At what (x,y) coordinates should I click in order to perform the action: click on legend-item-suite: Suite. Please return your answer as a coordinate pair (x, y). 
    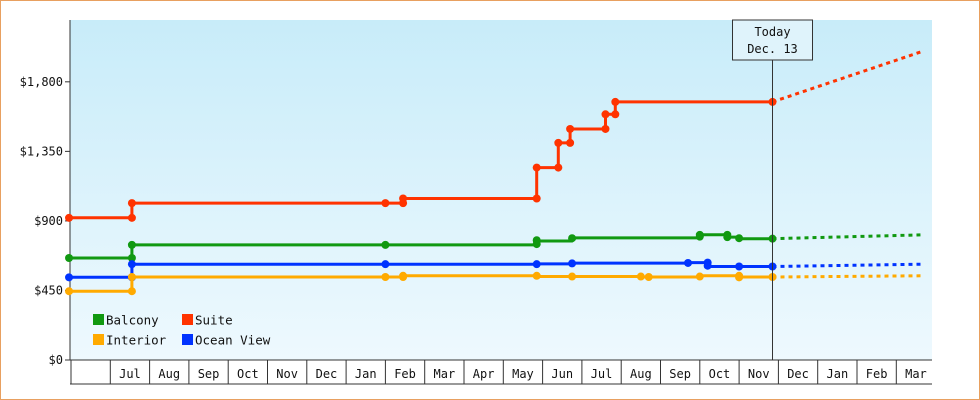
    Looking at the image, I should click on (207, 320).